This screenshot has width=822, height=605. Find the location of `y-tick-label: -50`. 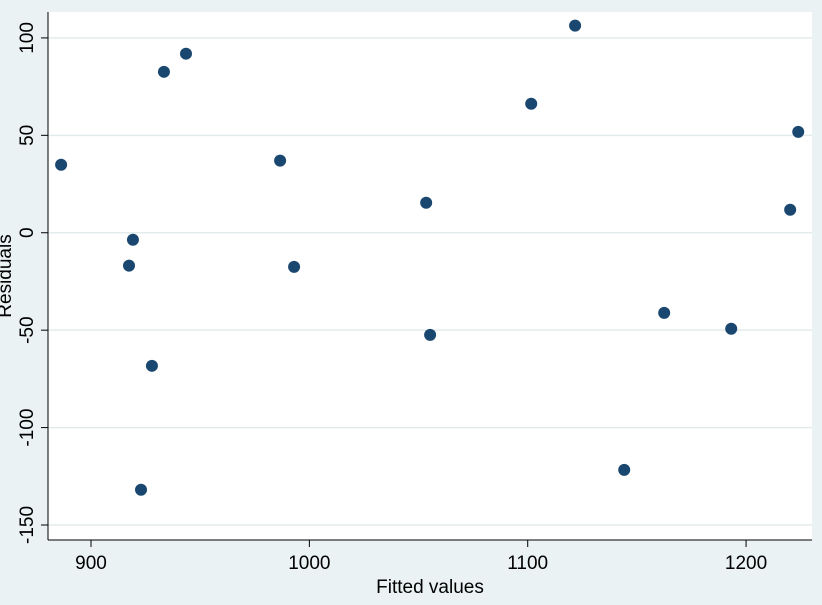

y-tick-label: -50 is located at coordinates (27, 329).